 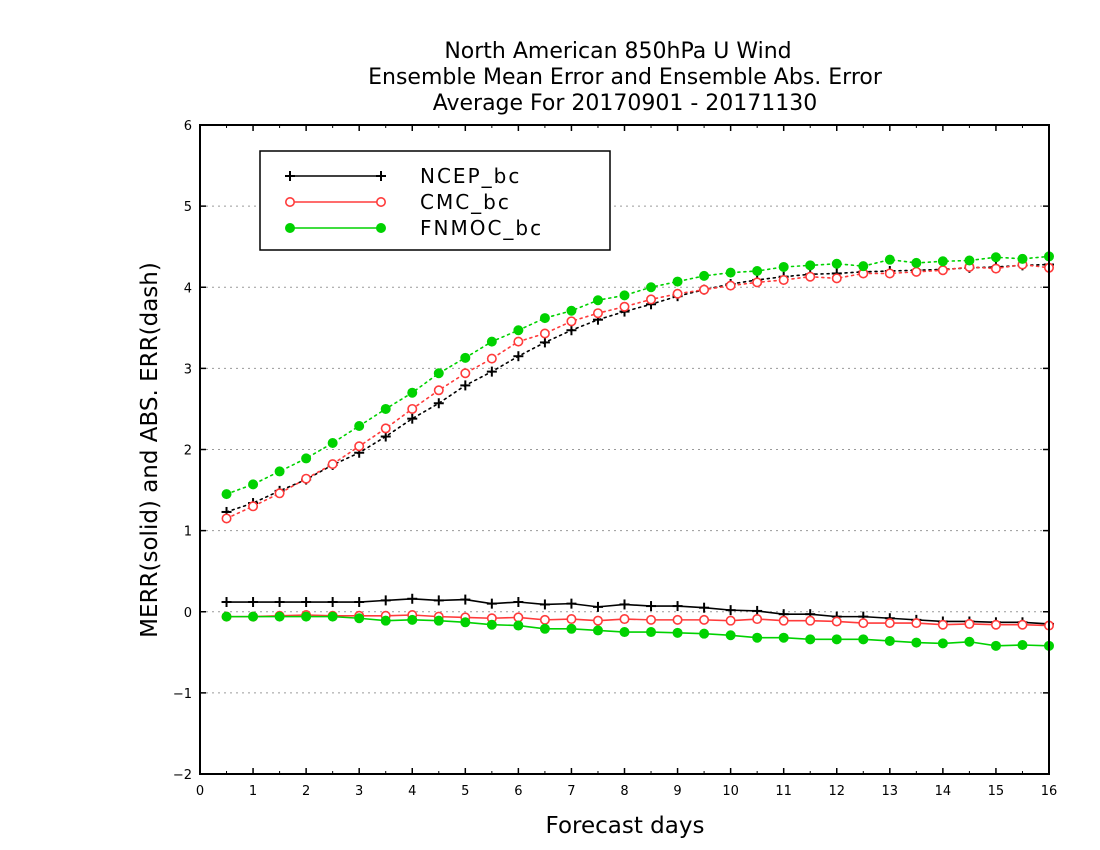 I want to click on y-tick-label: −2, so click(x=182, y=775).